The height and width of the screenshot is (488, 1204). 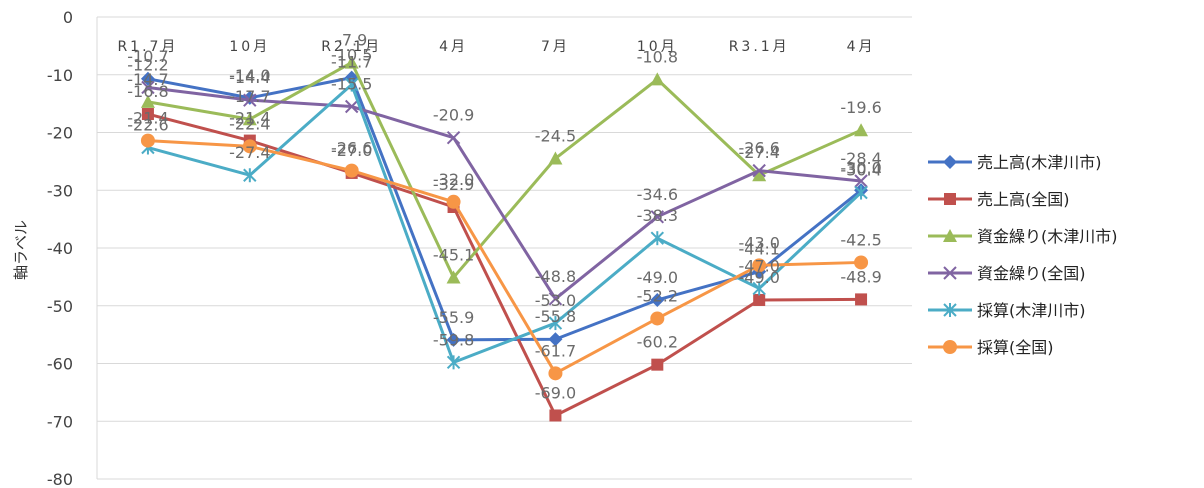 I want to click on y-tick-label: -60, so click(x=60, y=364).